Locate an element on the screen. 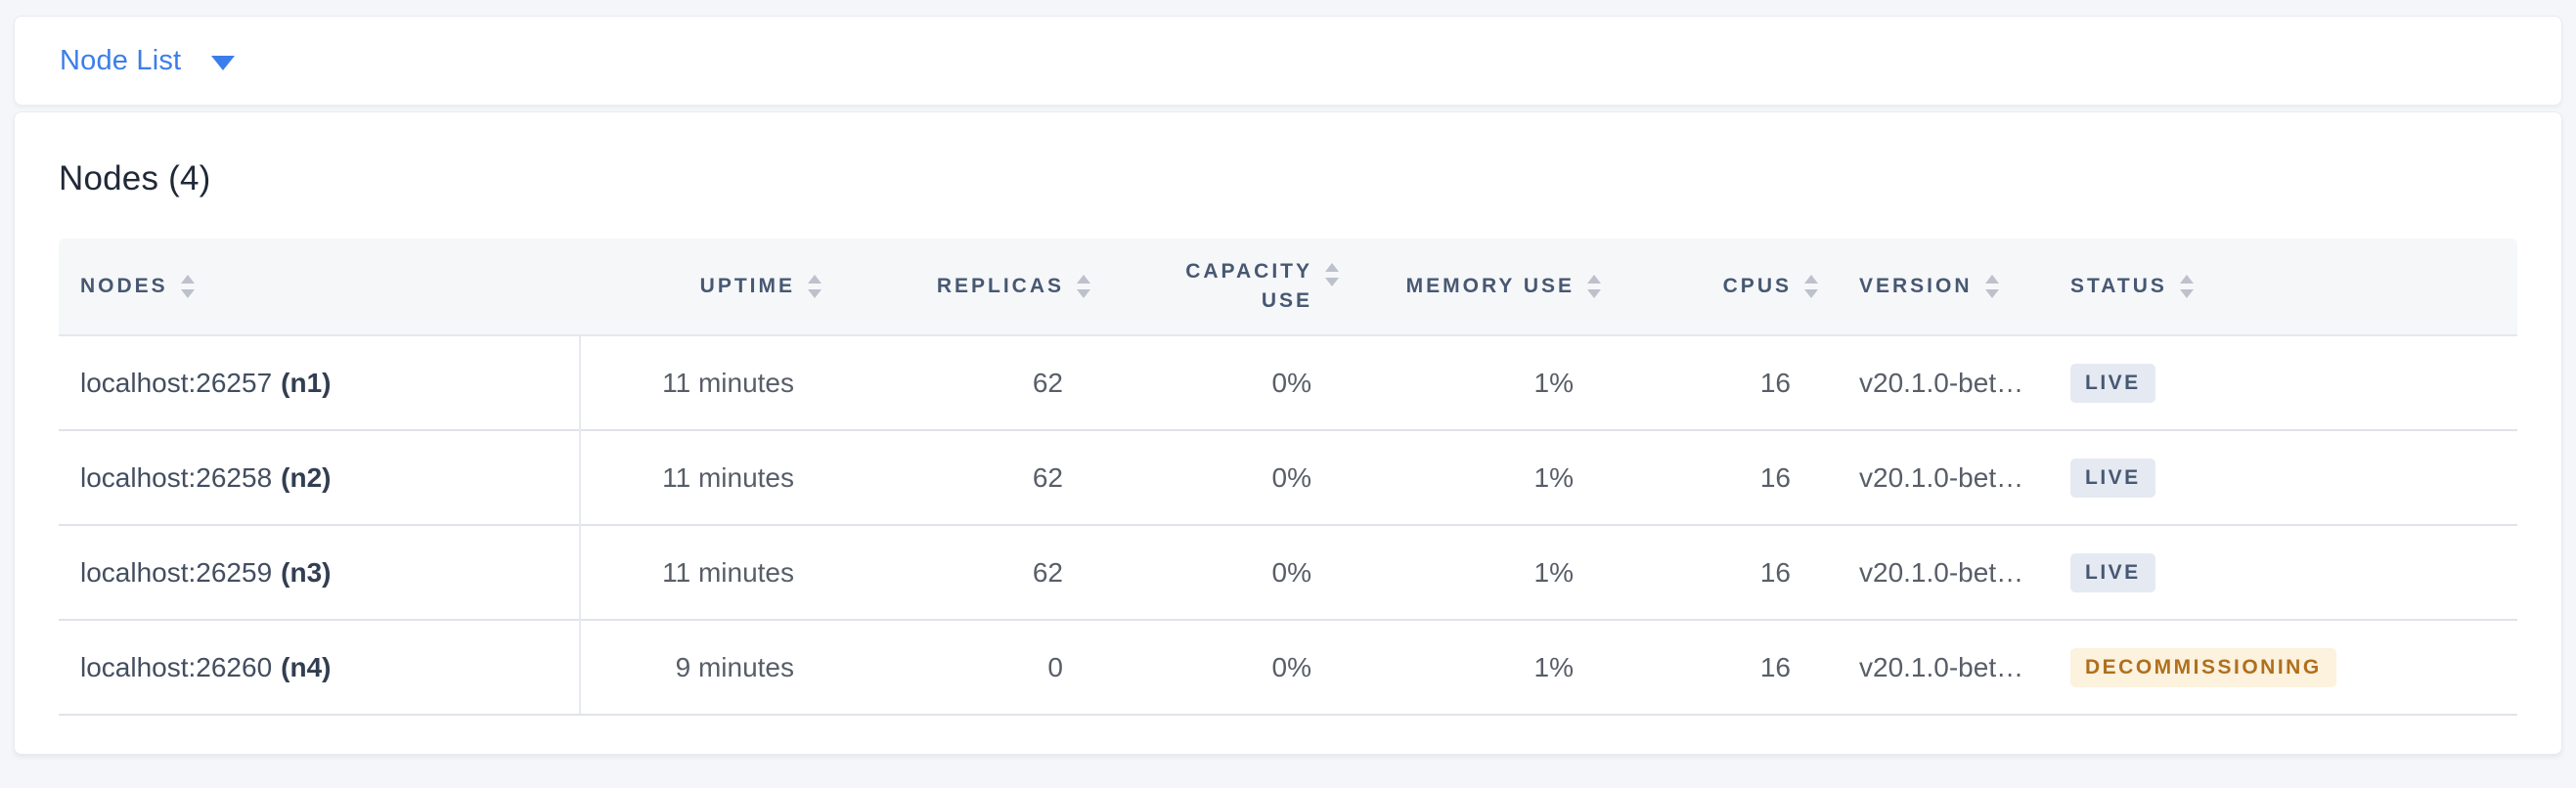  node-id: (n1) is located at coordinates (306, 382).